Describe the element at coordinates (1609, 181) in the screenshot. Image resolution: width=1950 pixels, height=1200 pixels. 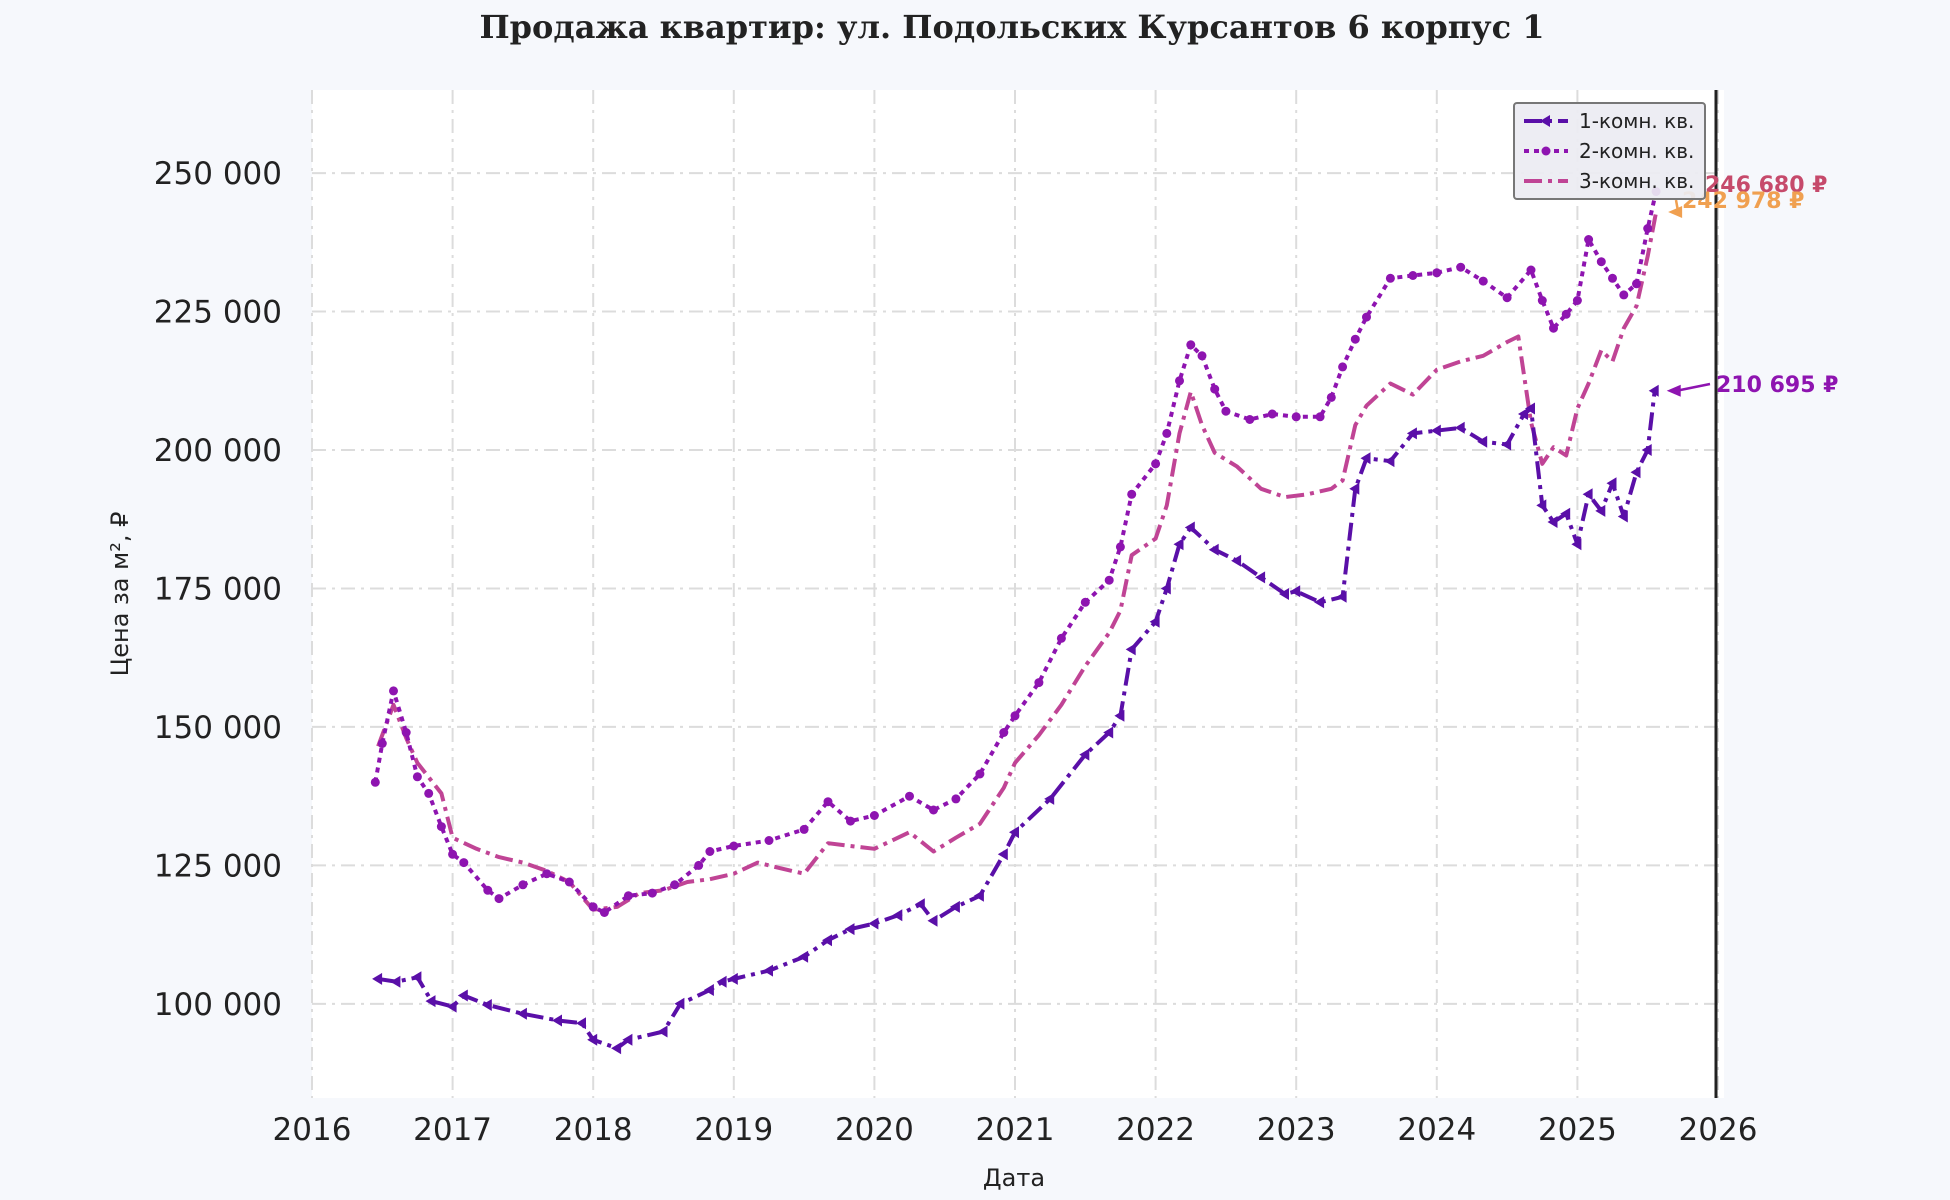
I see `legend-entry: 3-комн. кв.` at that location.